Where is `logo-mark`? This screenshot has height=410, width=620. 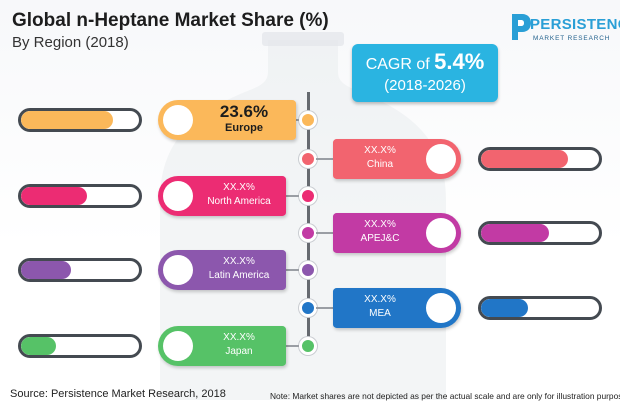 logo-mark is located at coordinates (521, 27).